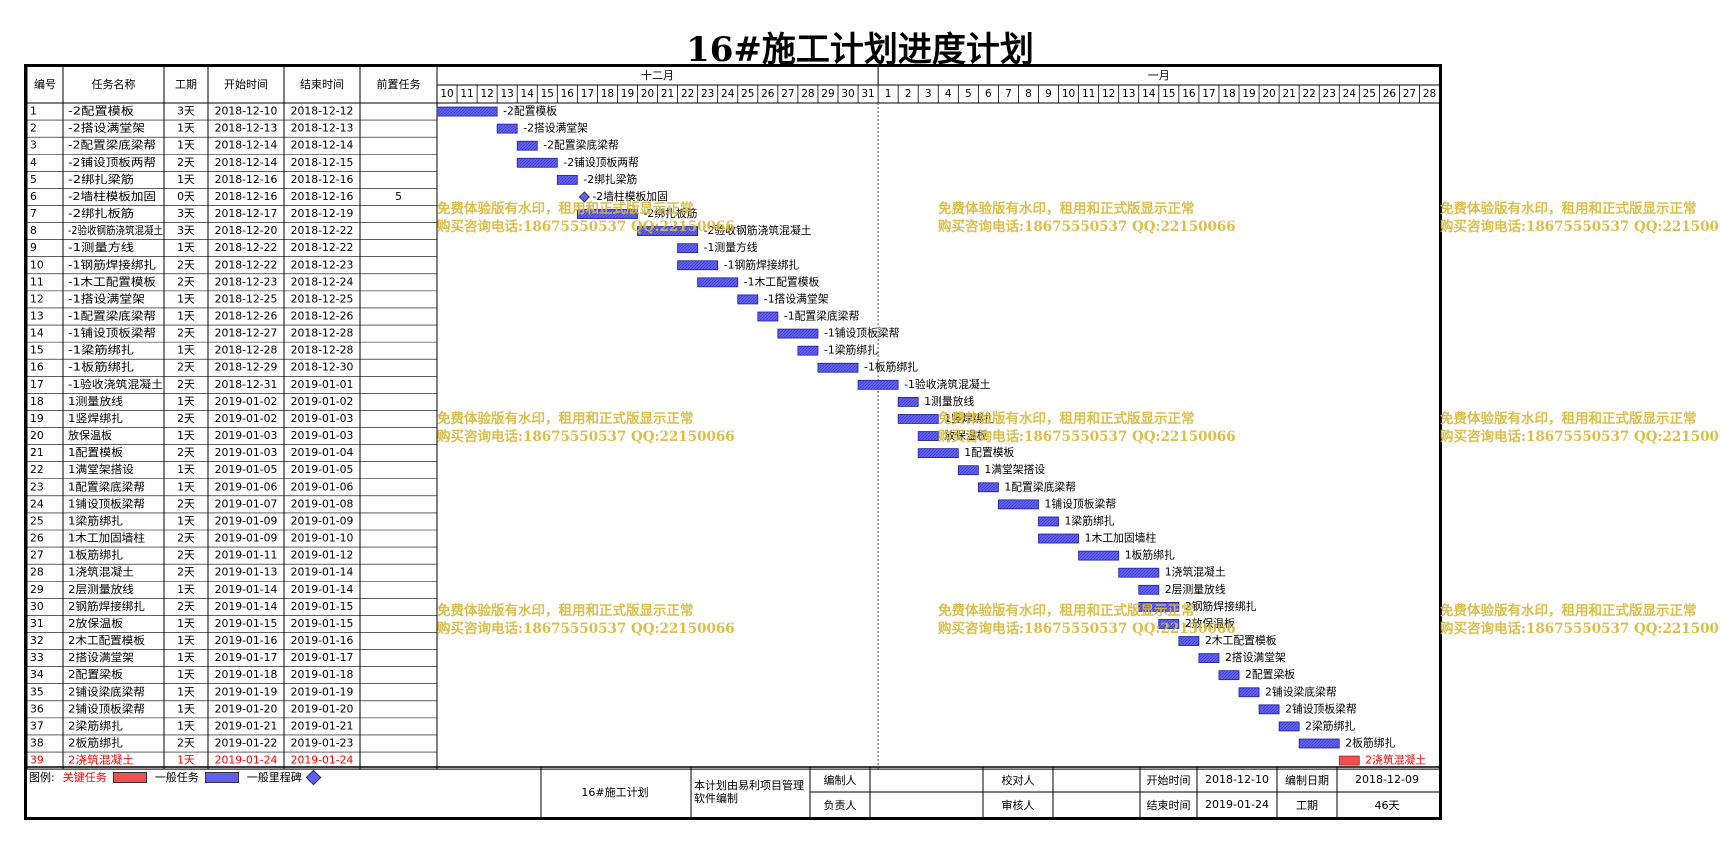 This screenshot has height=844, width=1720. I want to click on task-end: 2018-12-22, so click(322, 247).